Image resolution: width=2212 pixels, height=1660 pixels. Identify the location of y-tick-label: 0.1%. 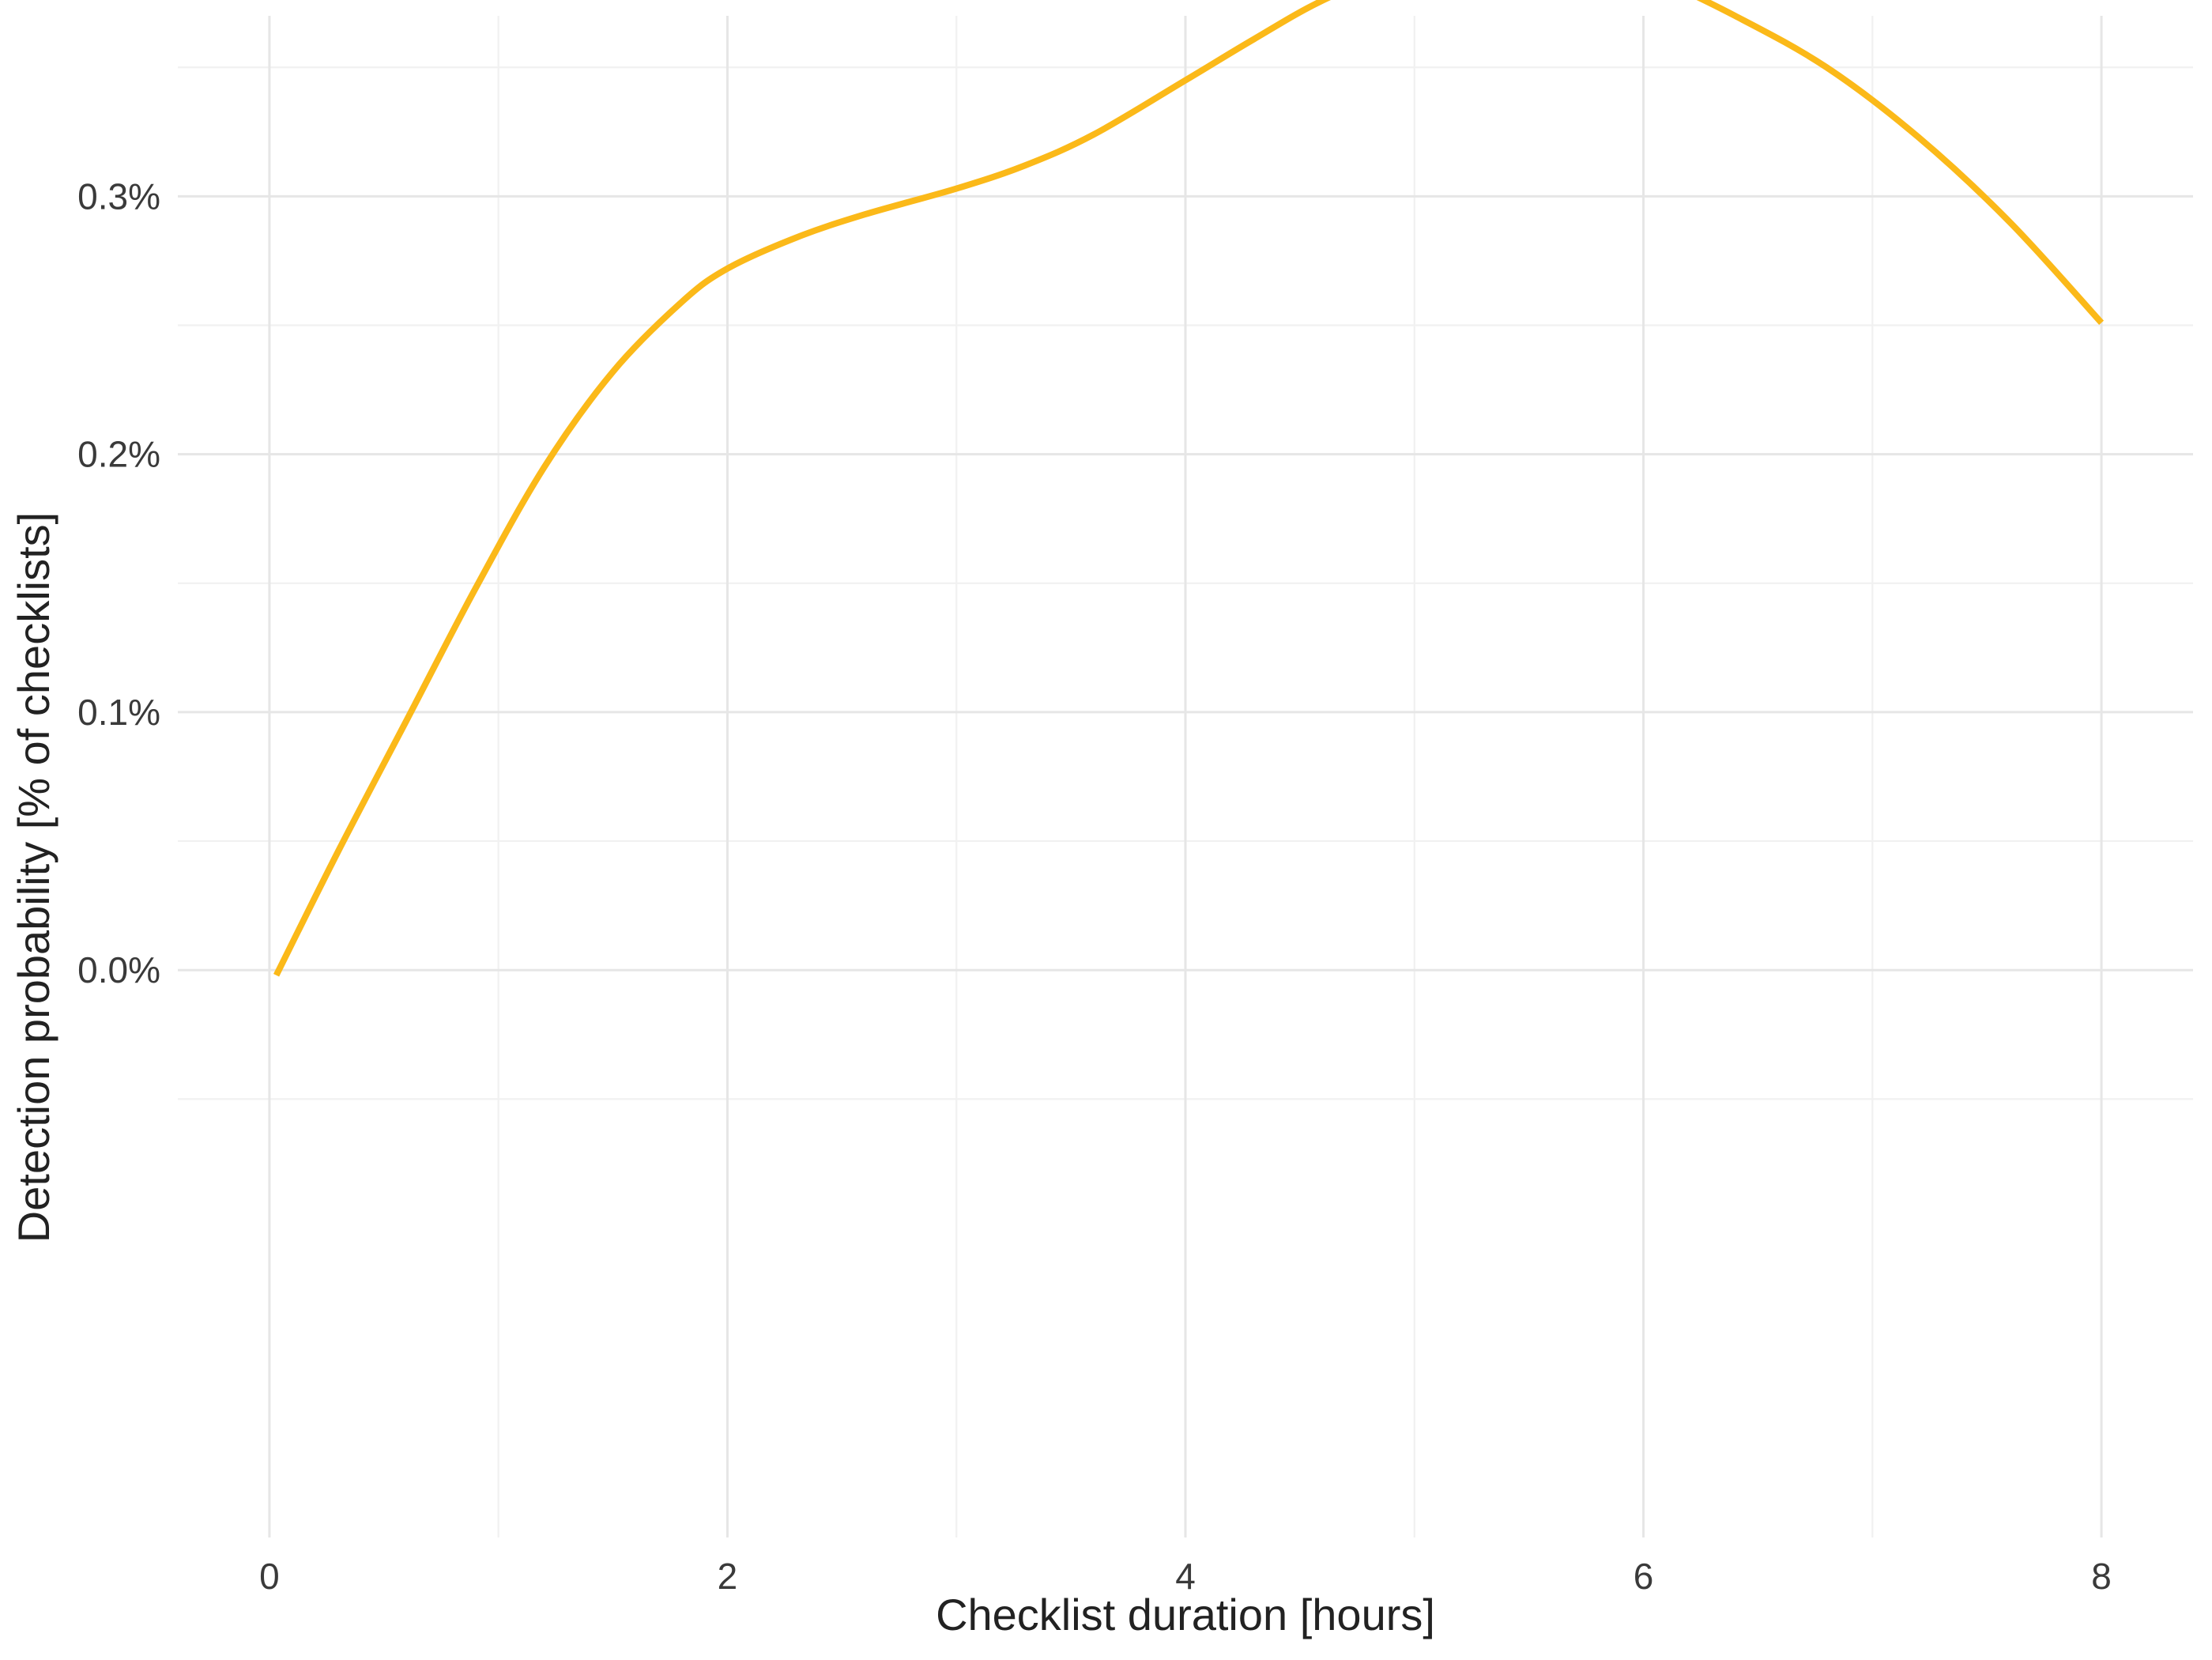
(119, 712).